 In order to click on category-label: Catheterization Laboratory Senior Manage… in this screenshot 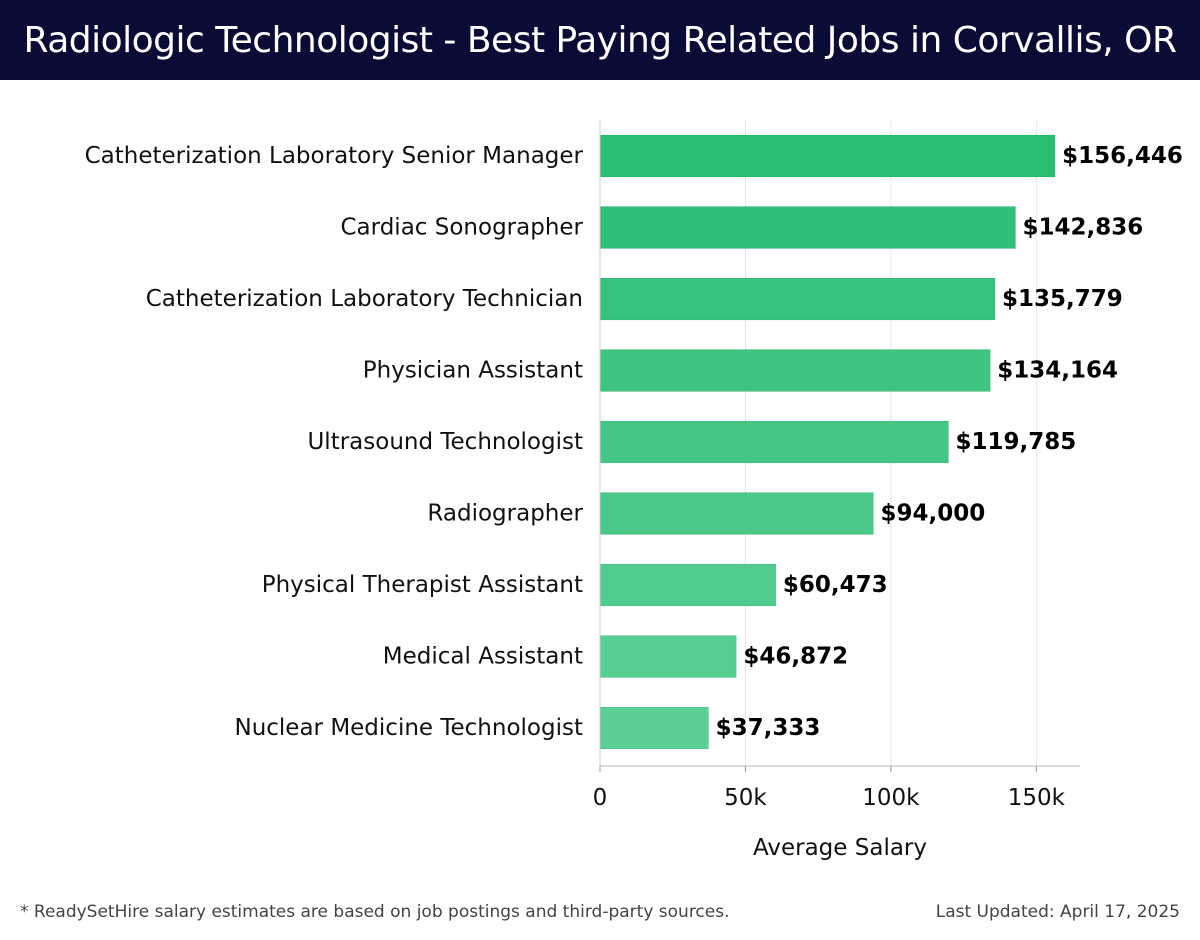, I will do `click(334, 156)`.